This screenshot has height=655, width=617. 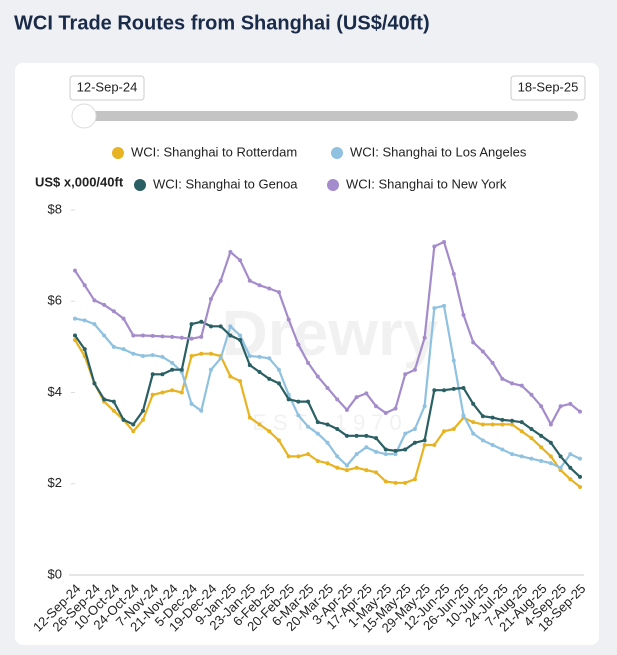 What do you see at coordinates (55, 573) in the screenshot?
I see `y-tick-label: $0` at bounding box center [55, 573].